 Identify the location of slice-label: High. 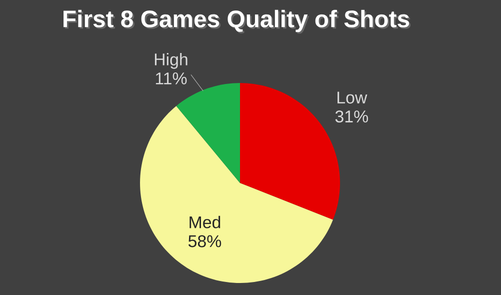
(171, 61).